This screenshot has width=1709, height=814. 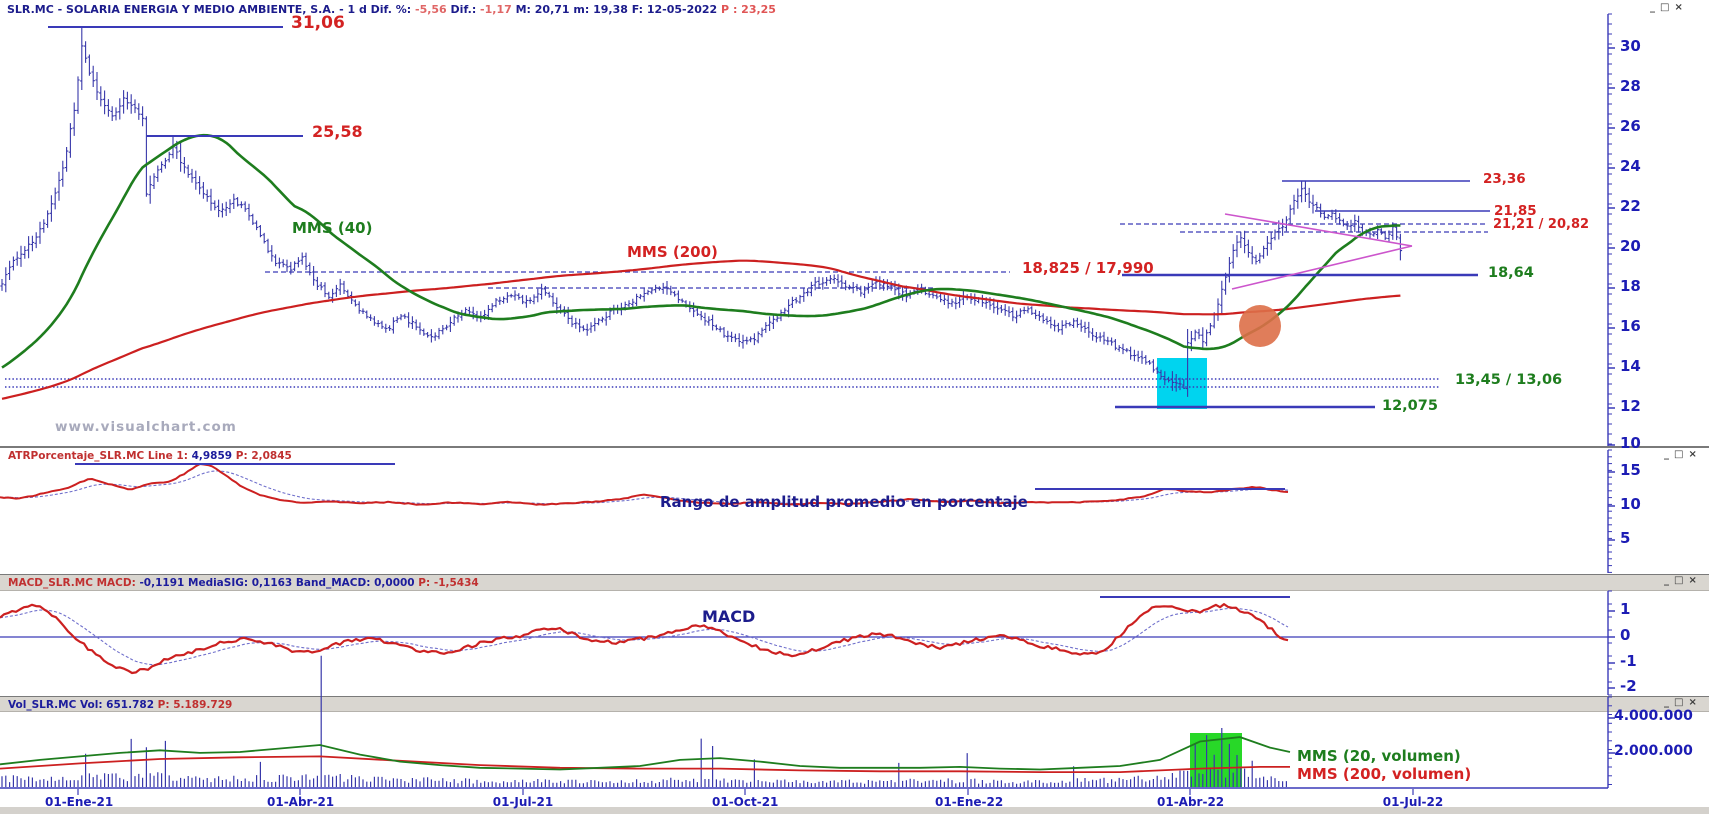 What do you see at coordinates (1630, 245) in the screenshot?
I see `axis-tick-label: 20` at bounding box center [1630, 245].